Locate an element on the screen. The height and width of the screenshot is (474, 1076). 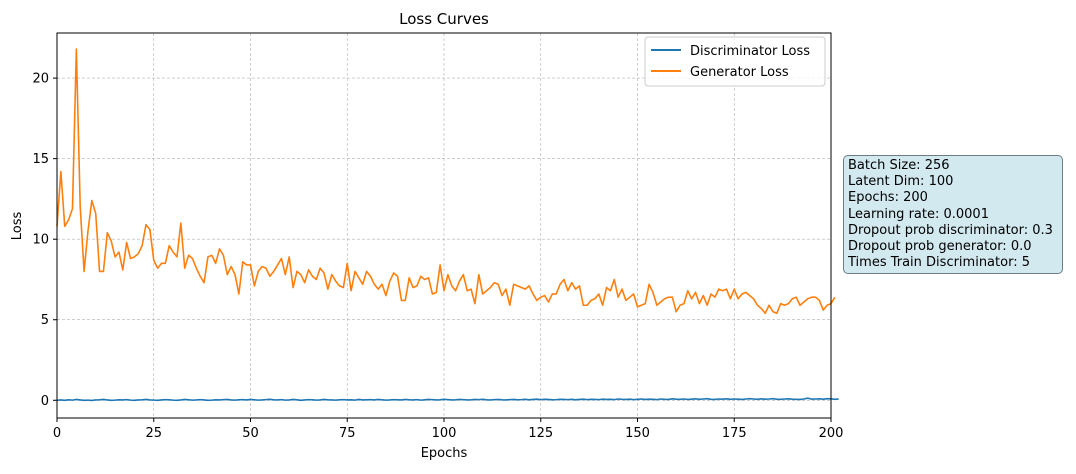
legend-frame is located at coordinates (735, 61).